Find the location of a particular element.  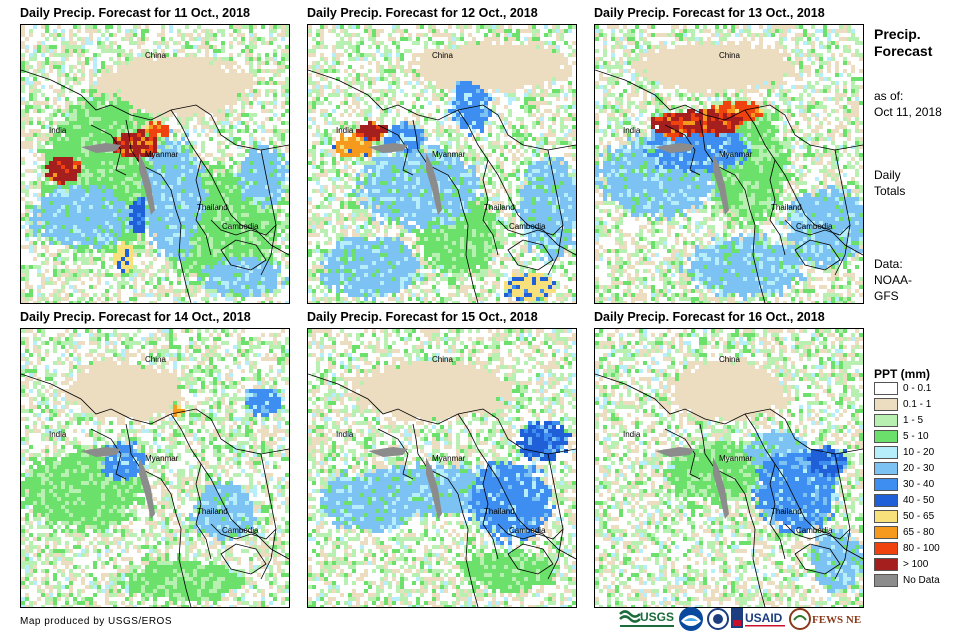

data-gfs: GFS is located at coordinates (893, 296).